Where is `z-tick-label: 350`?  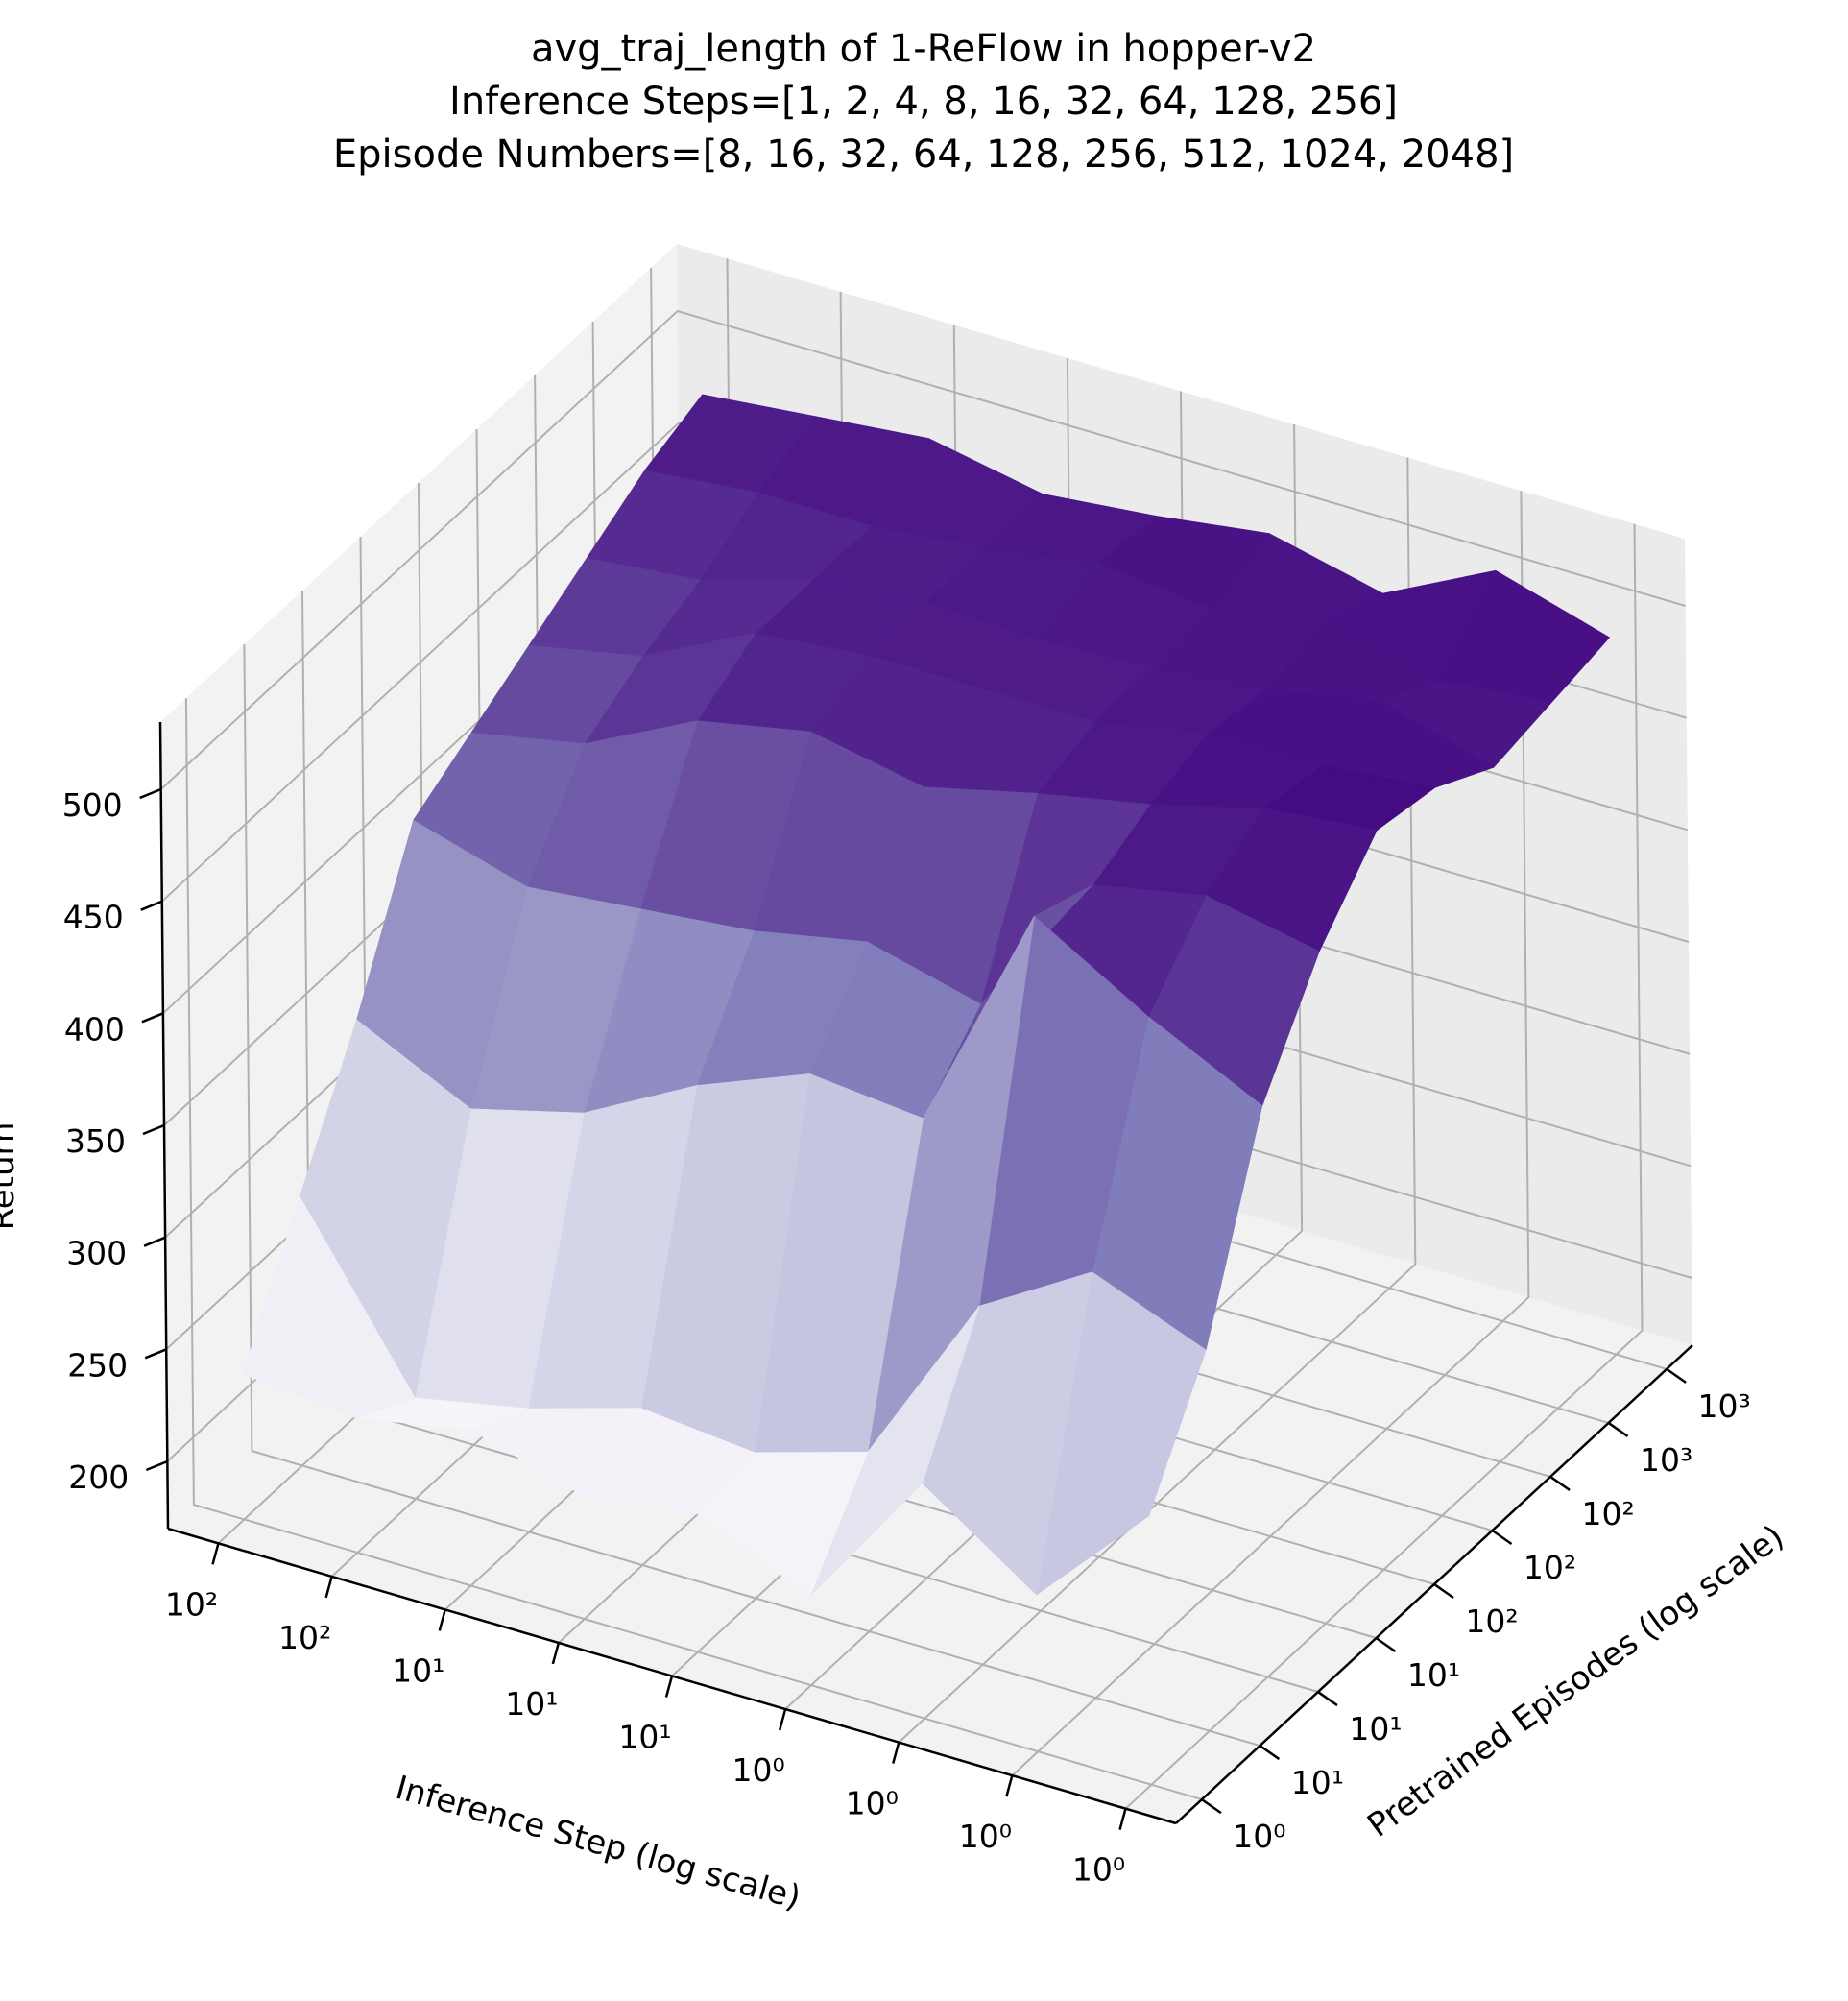
z-tick-label: 350 is located at coordinates (95, 1141).